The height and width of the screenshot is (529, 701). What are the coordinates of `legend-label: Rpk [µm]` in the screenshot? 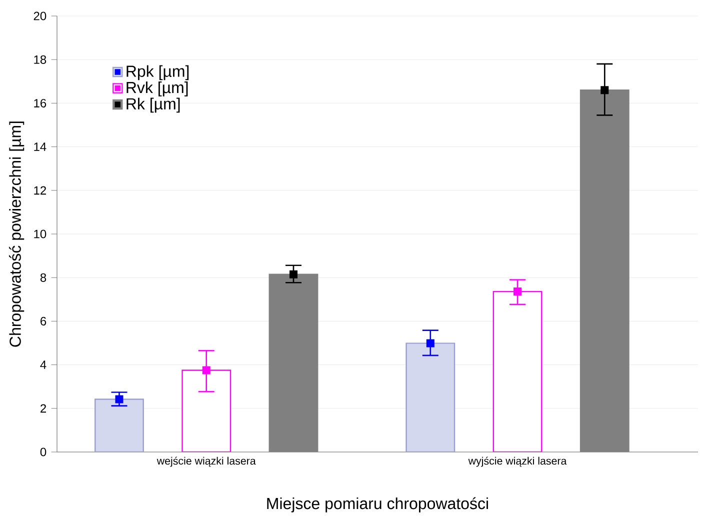 It's located at (157, 72).